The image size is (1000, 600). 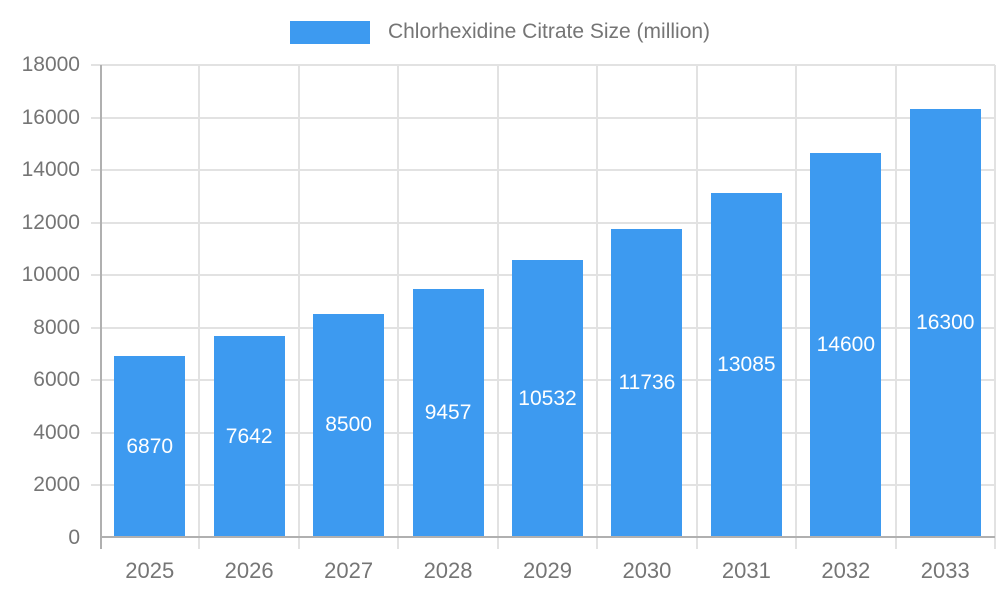 I want to click on bar-value-label: 11736, so click(x=647, y=382).